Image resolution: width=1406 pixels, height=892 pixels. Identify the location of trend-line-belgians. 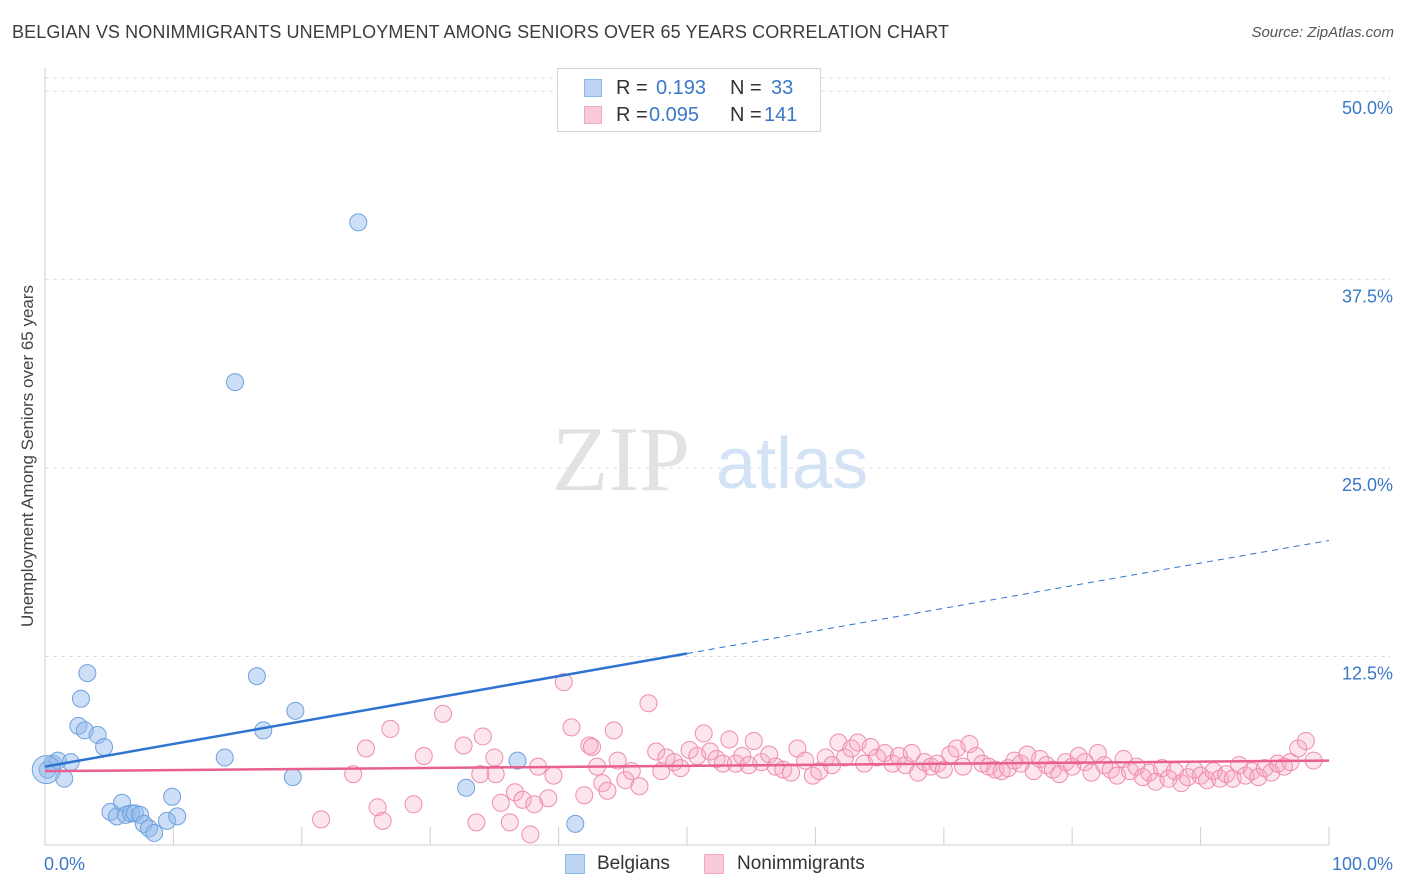
(366, 710).